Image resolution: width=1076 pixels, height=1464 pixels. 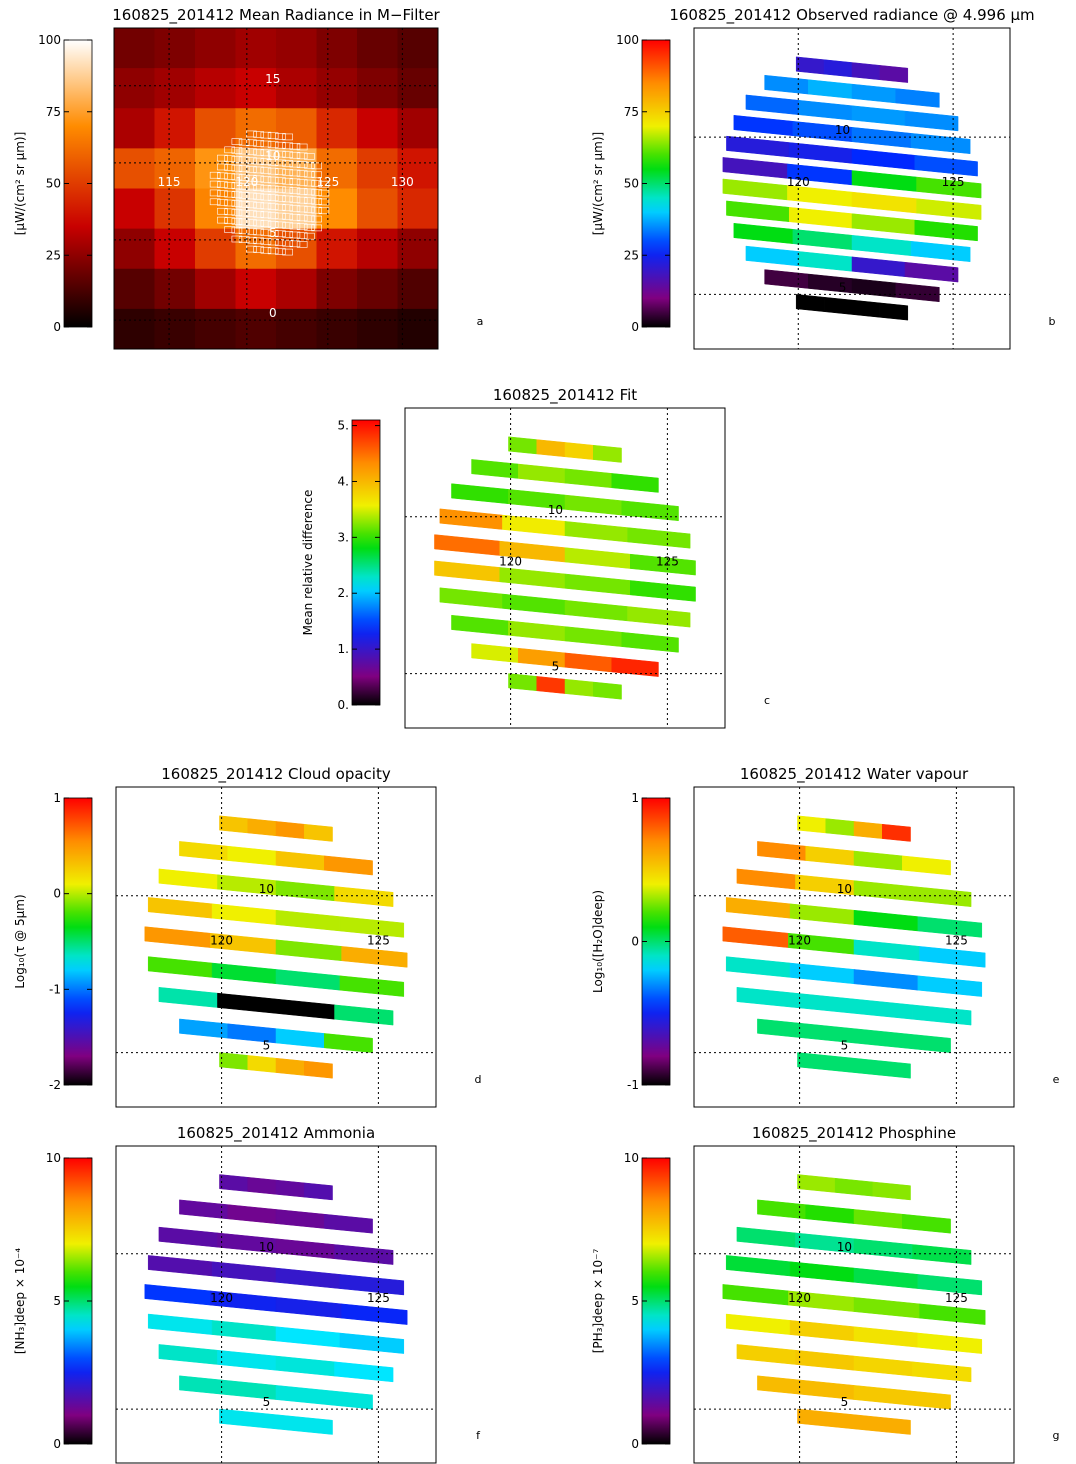 I want to click on colorbar-tick-label: -1, so click(x=55, y=989).